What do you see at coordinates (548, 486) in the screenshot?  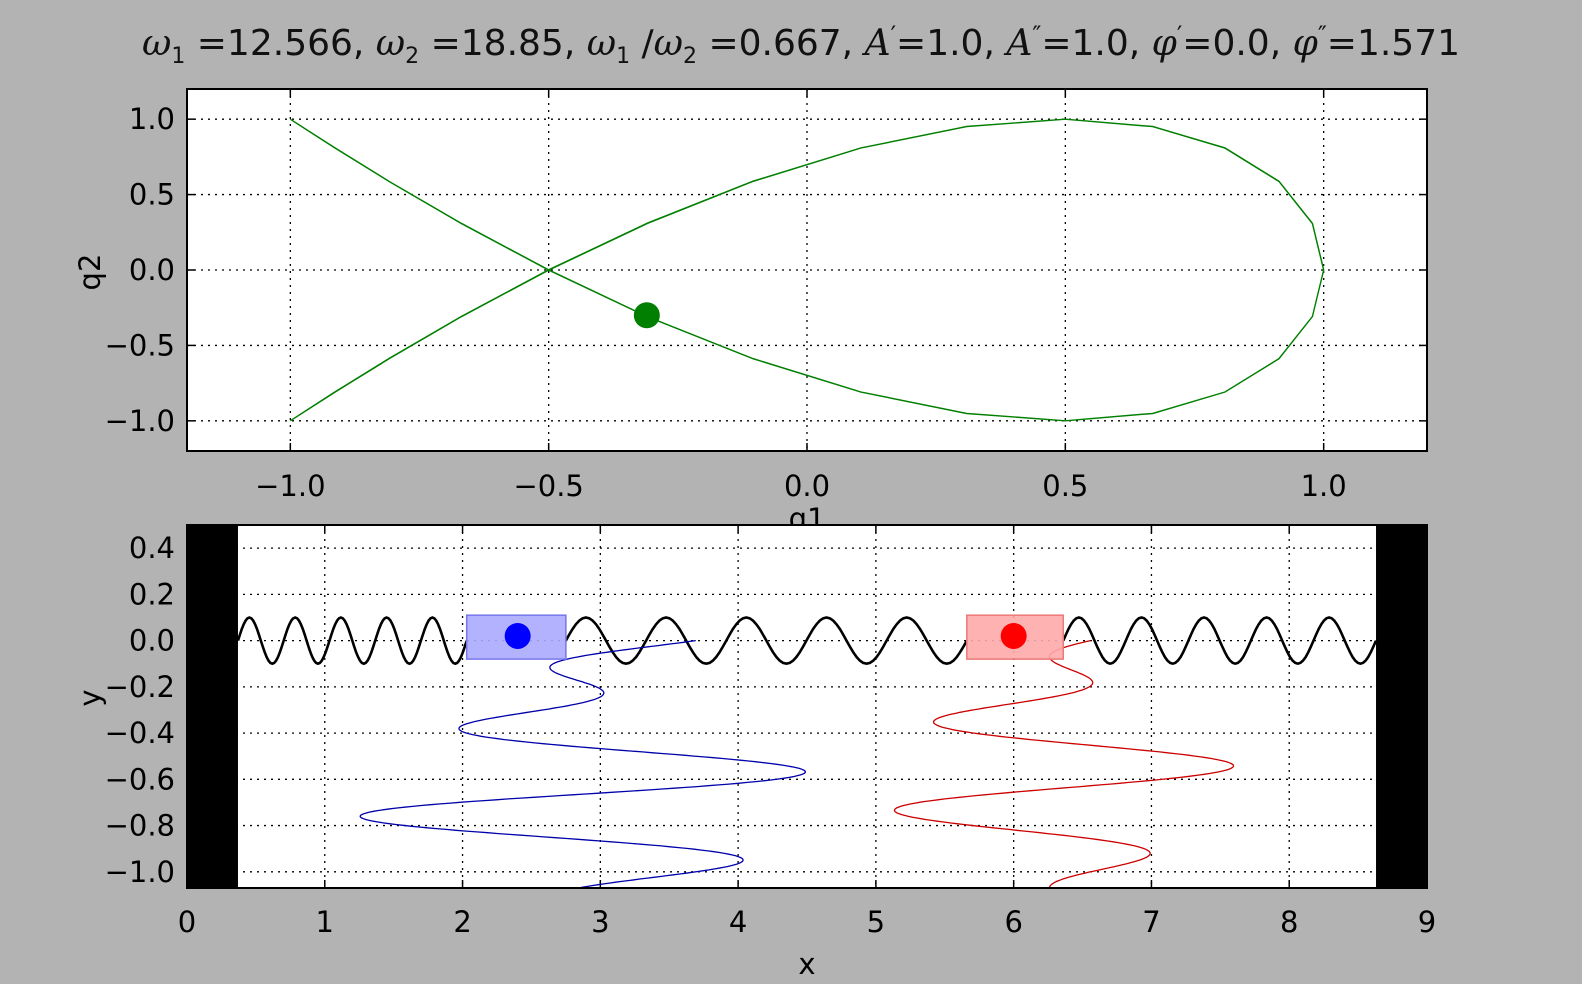 I see `phase-x-tick-label: −0.5` at bounding box center [548, 486].